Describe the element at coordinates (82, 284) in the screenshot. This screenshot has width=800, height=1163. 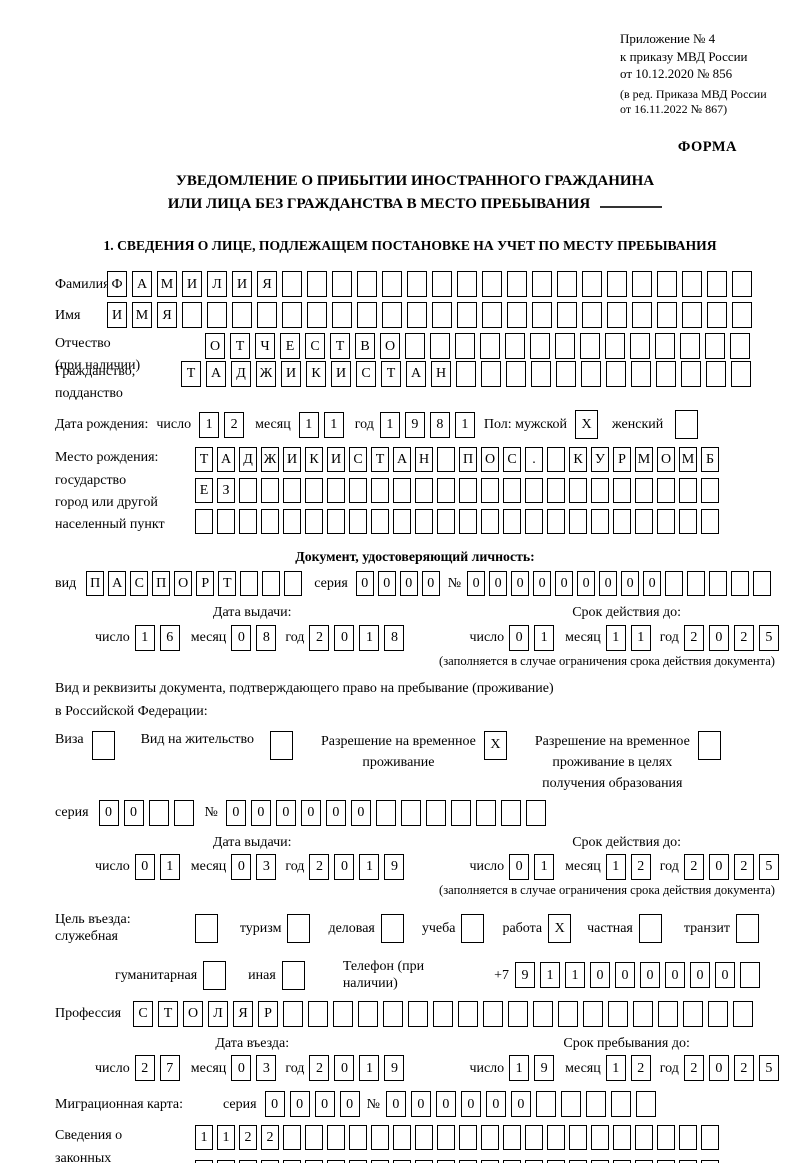
I see `surname-label: Фамилия` at that location.